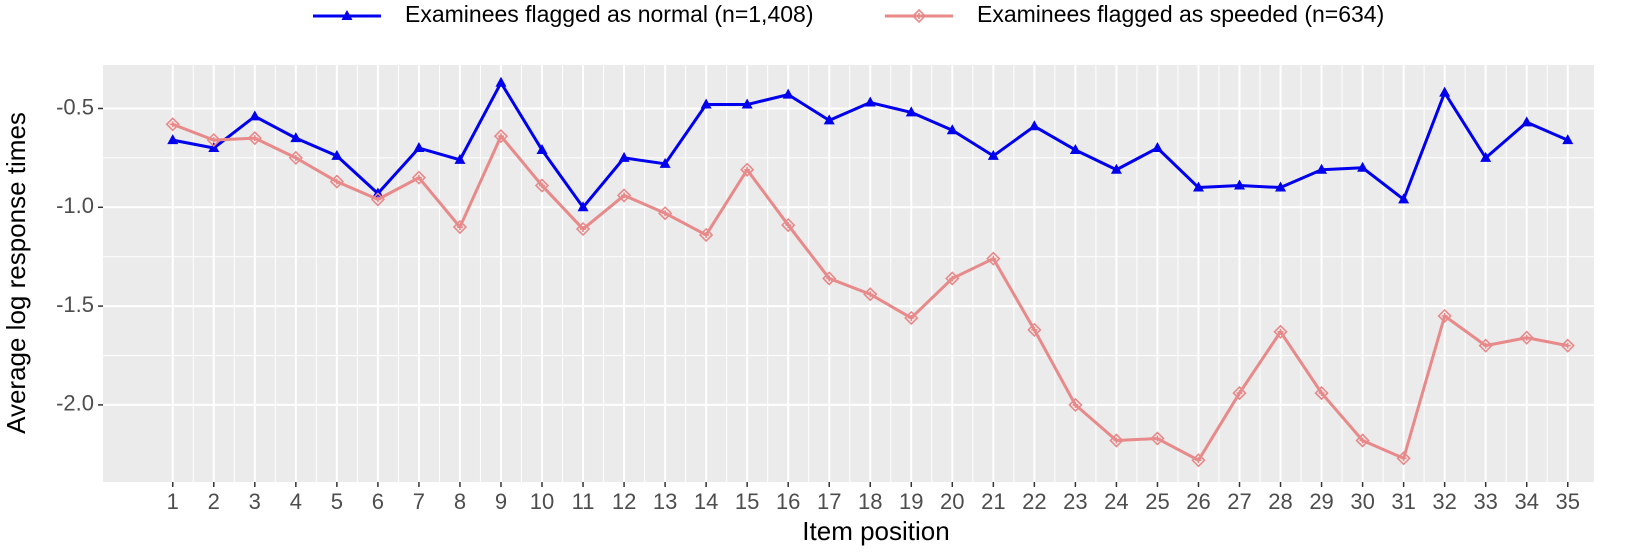 The width and height of the screenshot is (1642, 557). I want to click on x-tick-label: 26, so click(1198, 501).